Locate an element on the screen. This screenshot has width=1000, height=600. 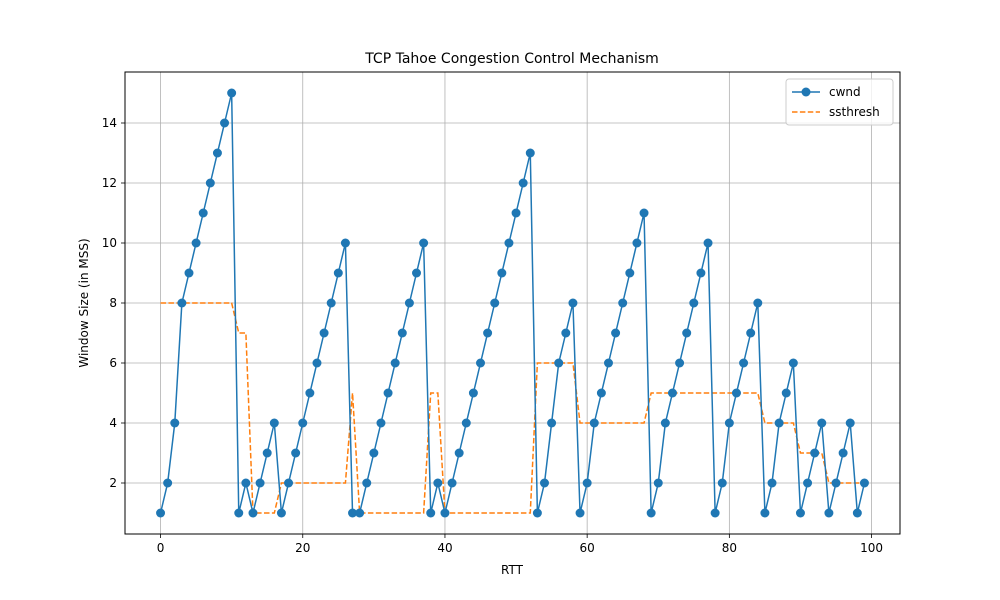
y-tick-label: 2 is located at coordinates (113, 483).